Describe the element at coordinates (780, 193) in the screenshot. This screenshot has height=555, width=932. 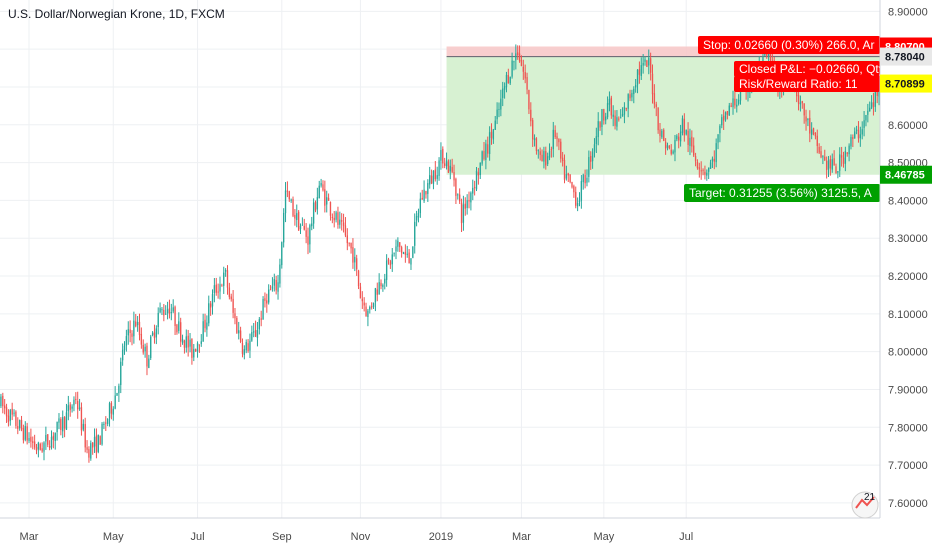
I see `target-label-text: Target: 0.31255 (3.56%) 3125.5, A` at that location.